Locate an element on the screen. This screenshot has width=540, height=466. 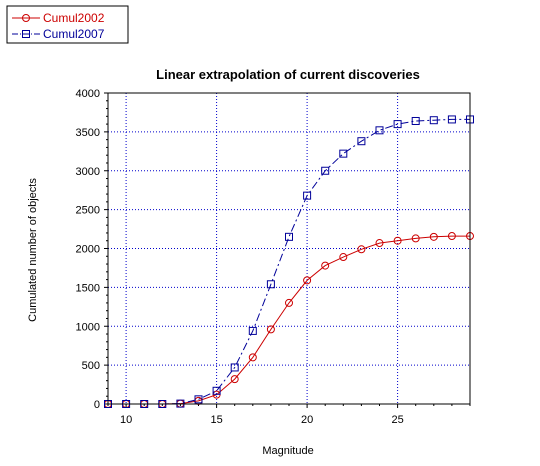
legend-item-cumul2007: Cumul2007 is located at coordinates (58, 34).